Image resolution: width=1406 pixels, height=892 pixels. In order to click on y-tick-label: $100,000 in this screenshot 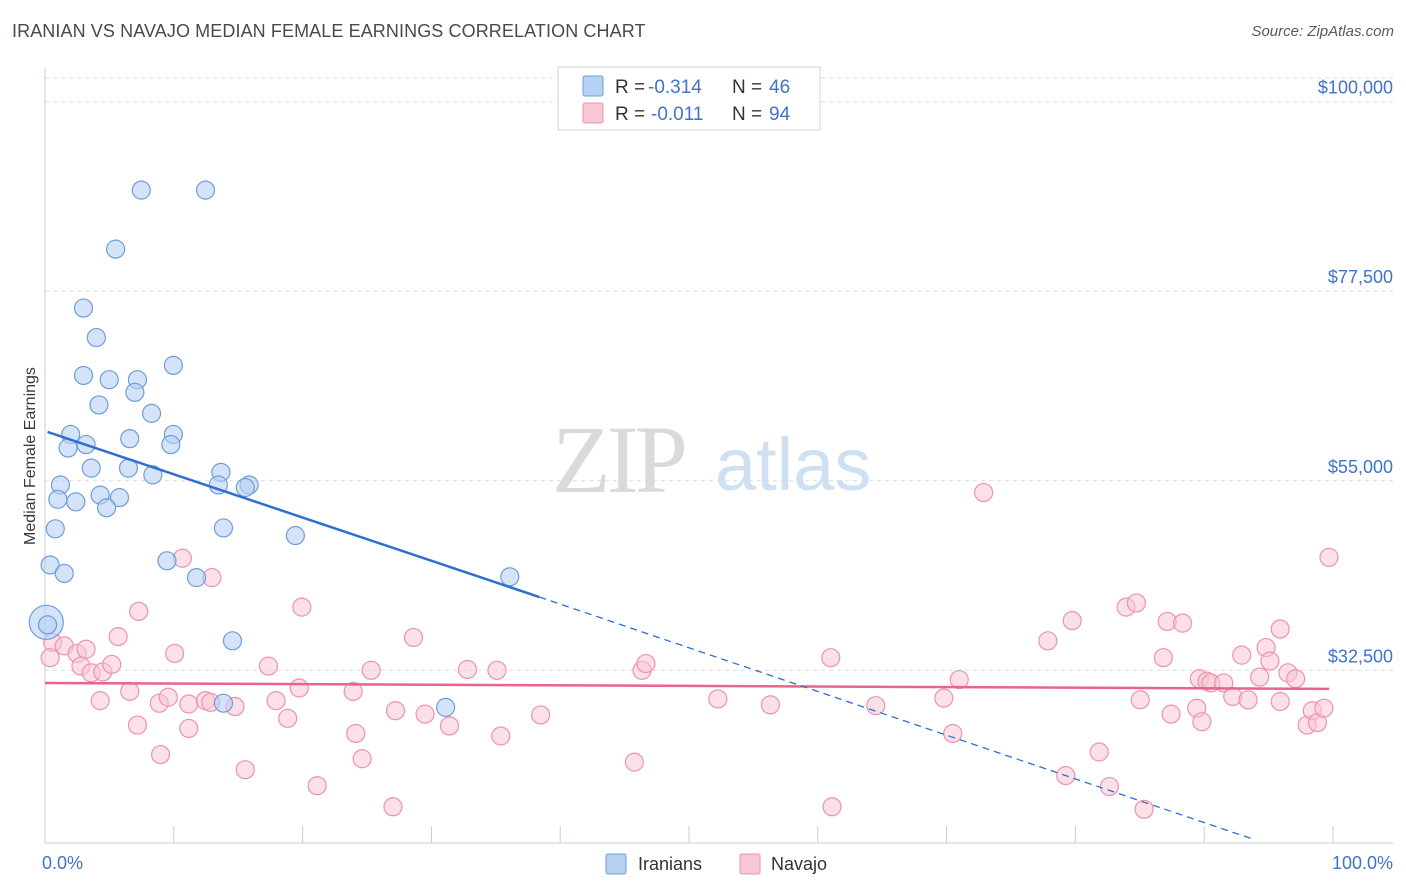, I will do `click(1355, 88)`.